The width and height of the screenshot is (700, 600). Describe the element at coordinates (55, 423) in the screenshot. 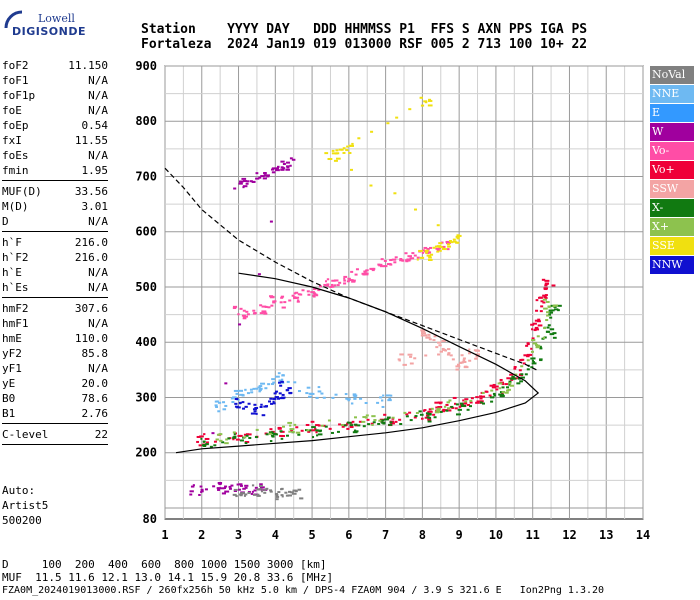

I see `separator` at that location.